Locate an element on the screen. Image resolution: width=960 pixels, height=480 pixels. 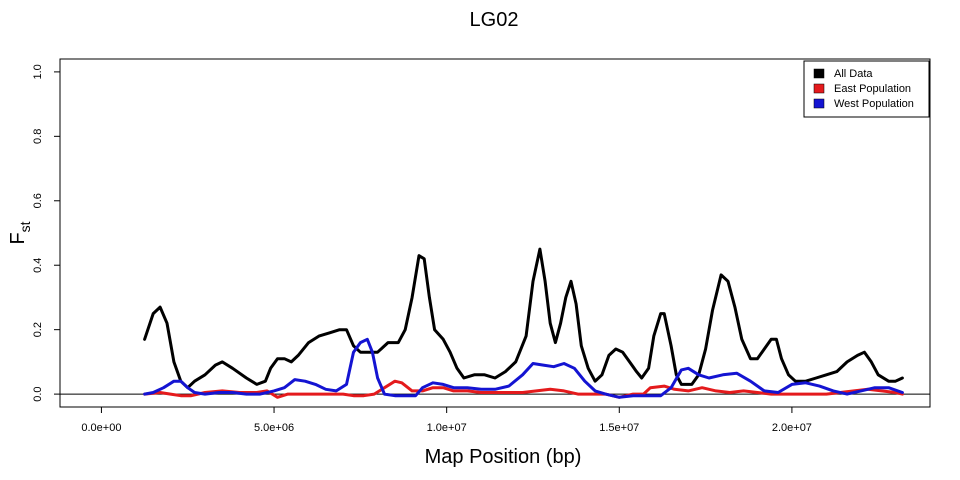
series-line-east-population is located at coordinates (523, 389).